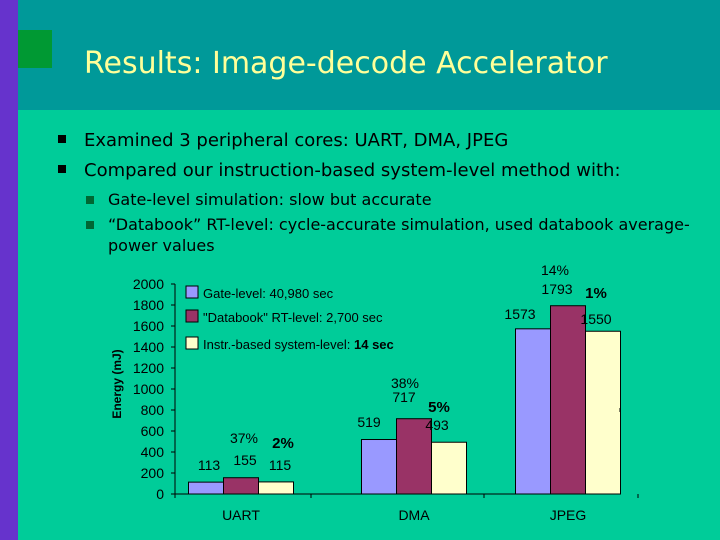 This screenshot has width=720, height=540. What do you see at coordinates (293, 317) in the screenshot?
I see `legend-entry: "Databook" RT-level: 2,700 sec` at bounding box center [293, 317].